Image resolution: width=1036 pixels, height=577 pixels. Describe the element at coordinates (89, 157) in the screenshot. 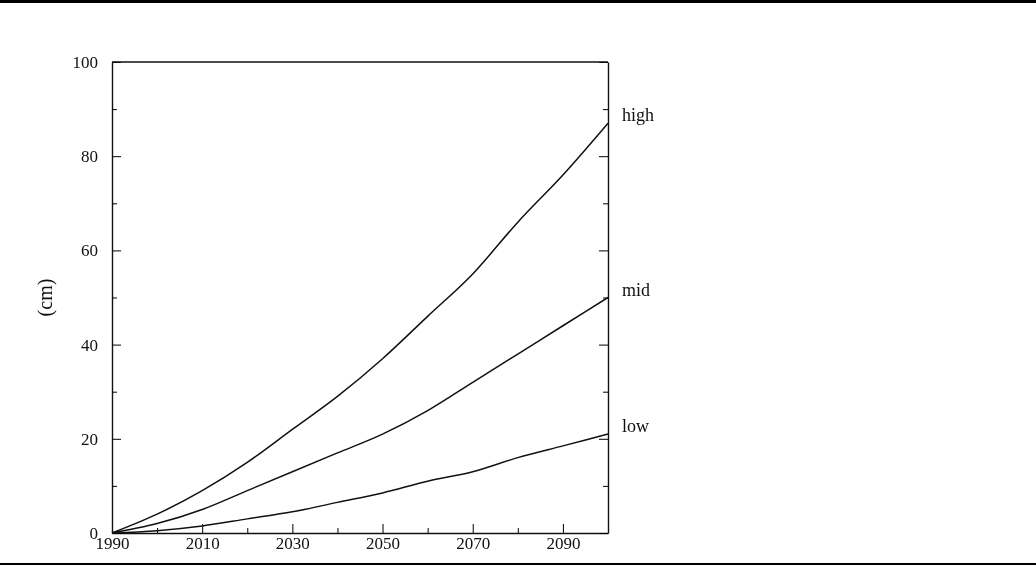

I see `y-tick-label: 80` at that location.